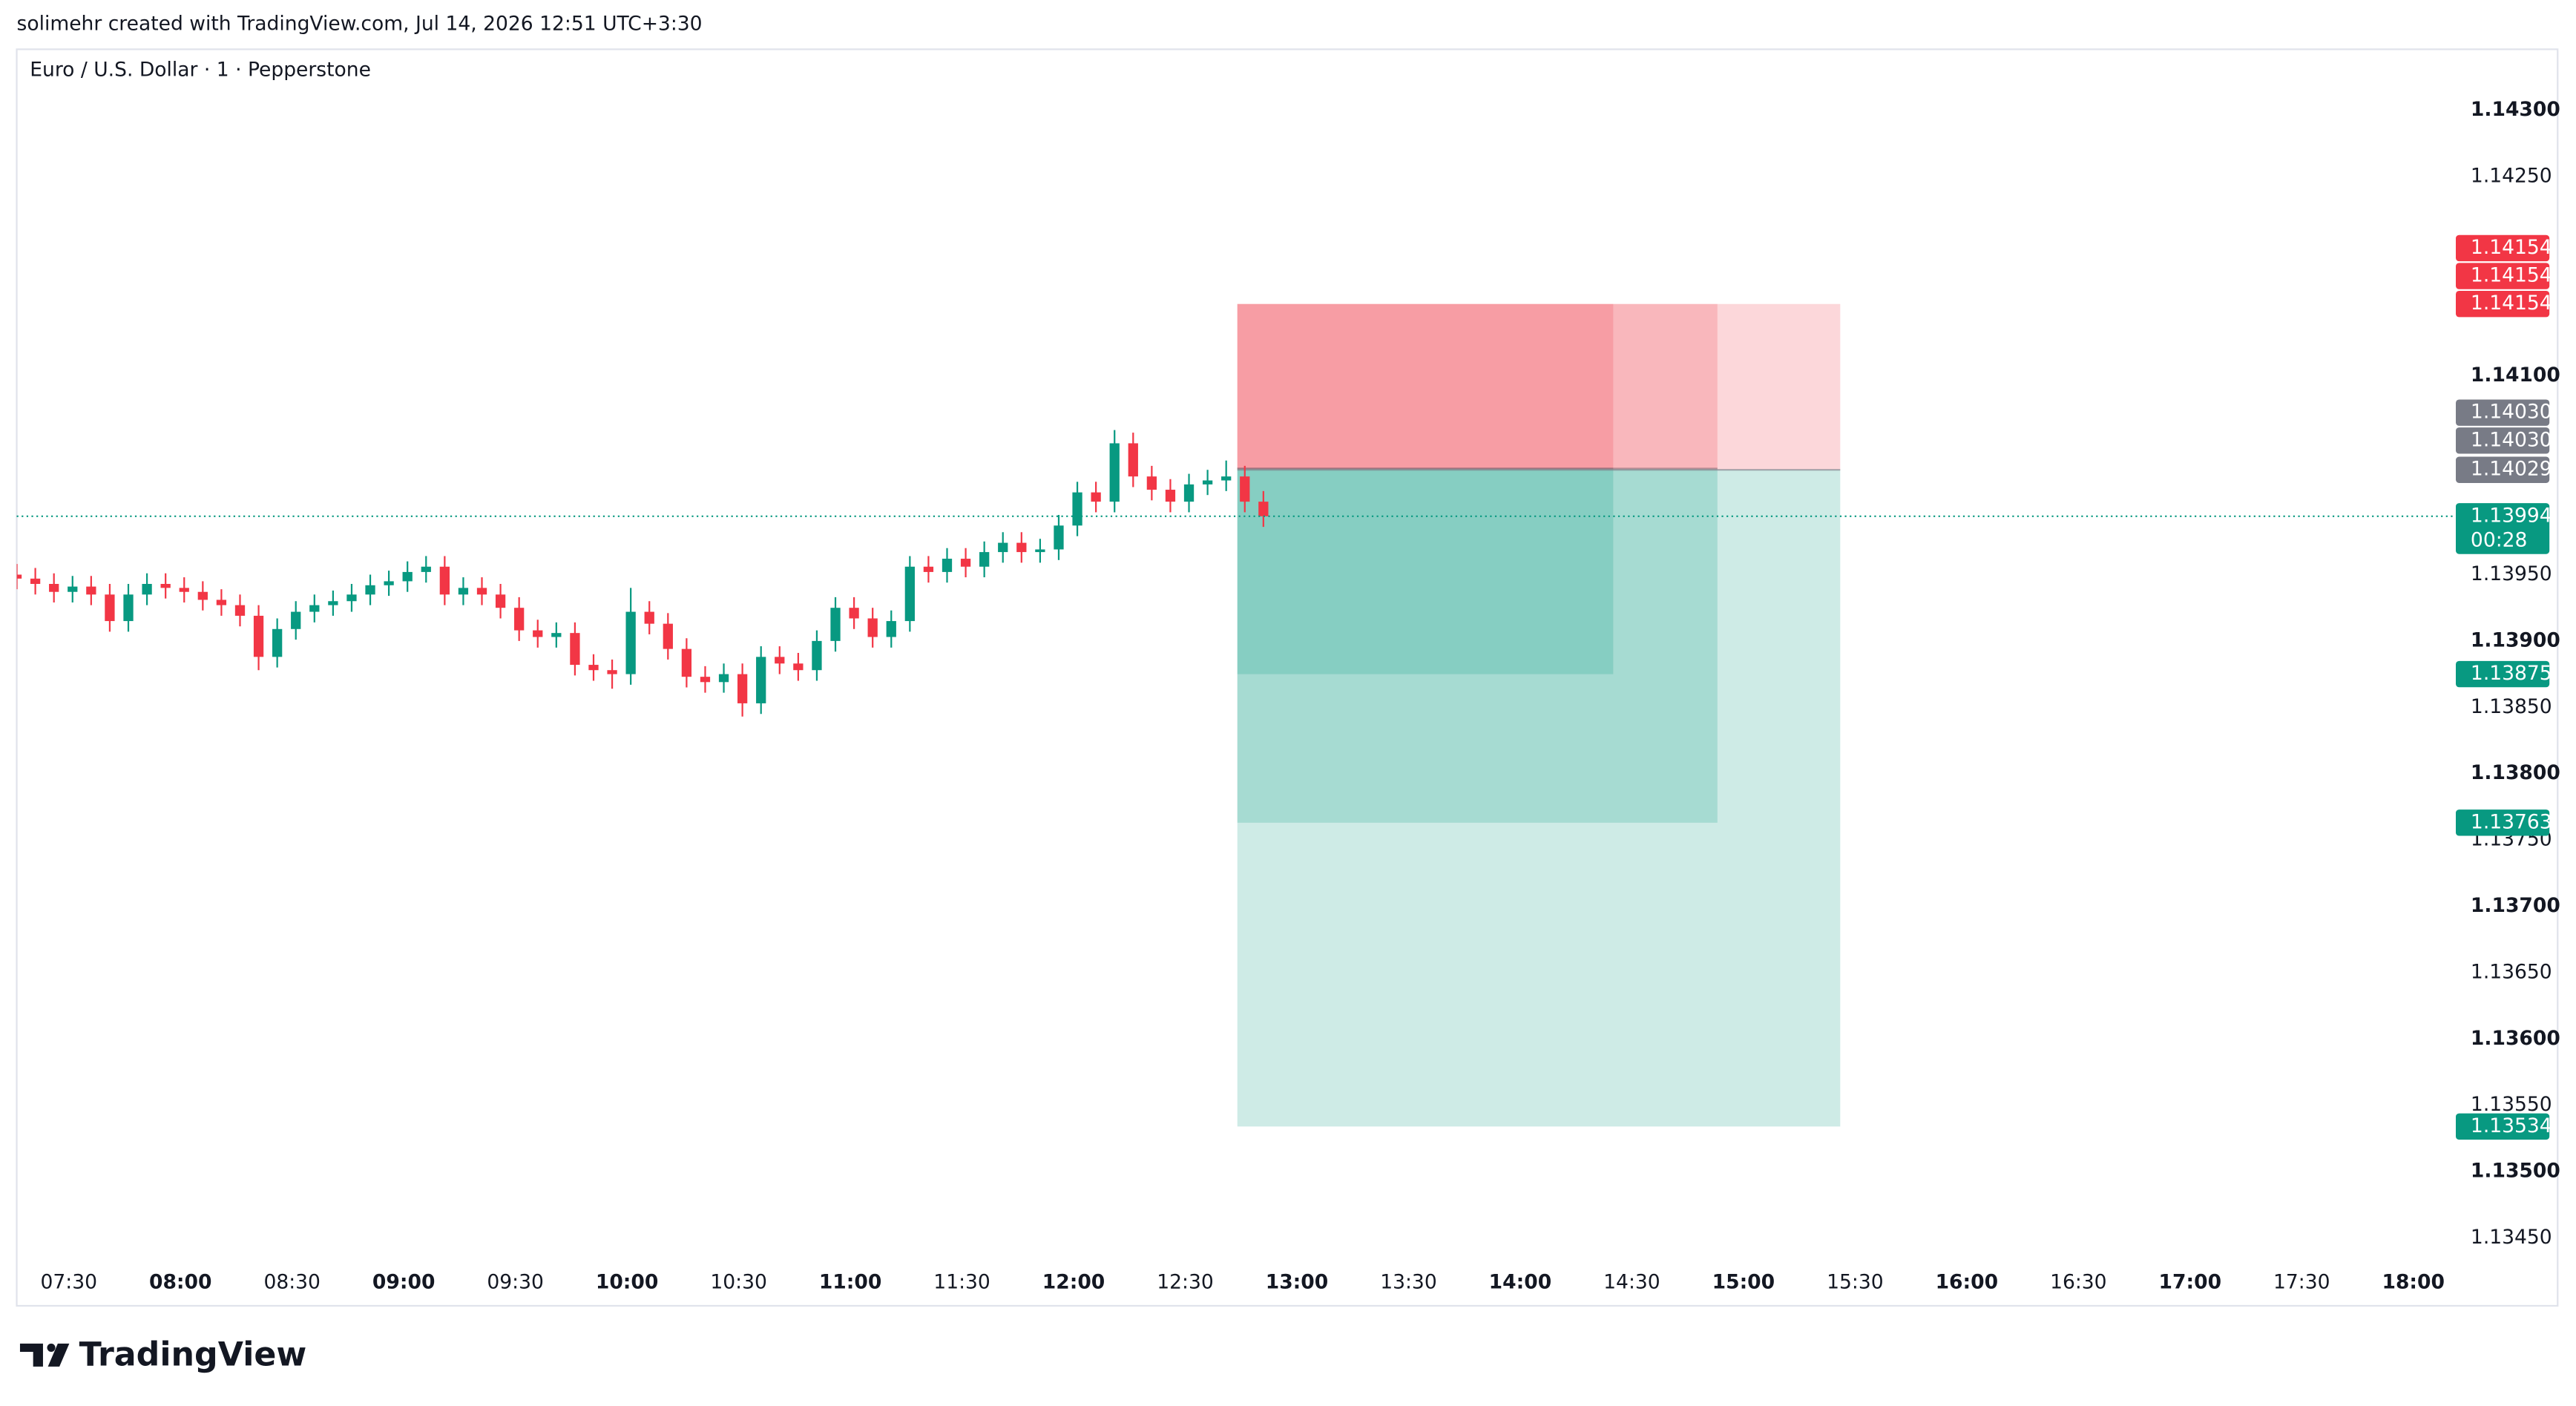  I want to click on entry-label: 1.14030, so click(2511, 439).